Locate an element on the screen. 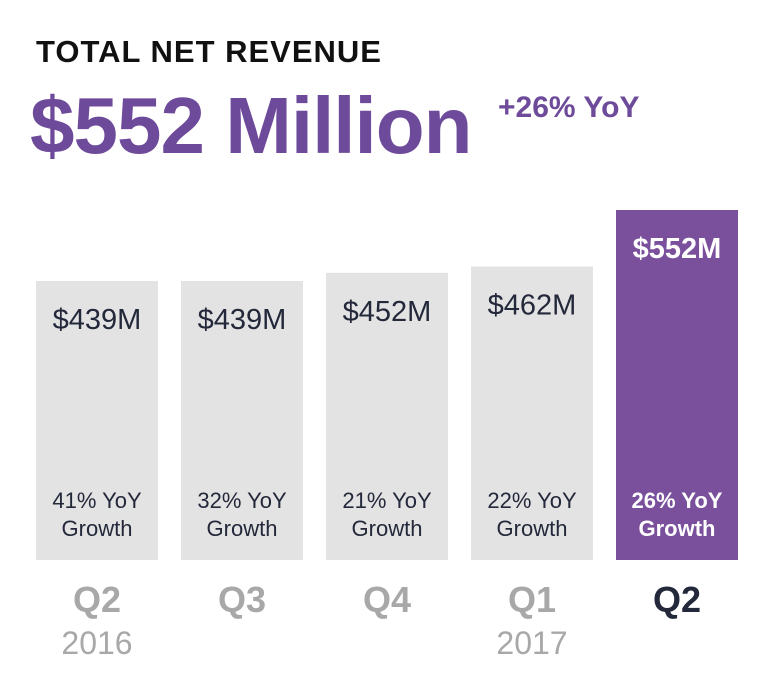 The height and width of the screenshot is (698, 778). bar-value-label: $462M is located at coordinates (532, 306).